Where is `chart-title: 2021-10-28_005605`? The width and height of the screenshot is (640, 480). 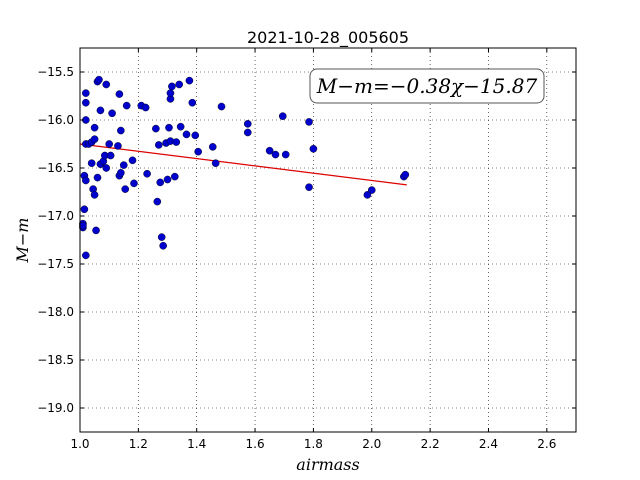
chart-title: 2021-10-28_005605 is located at coordinates (328, 38).